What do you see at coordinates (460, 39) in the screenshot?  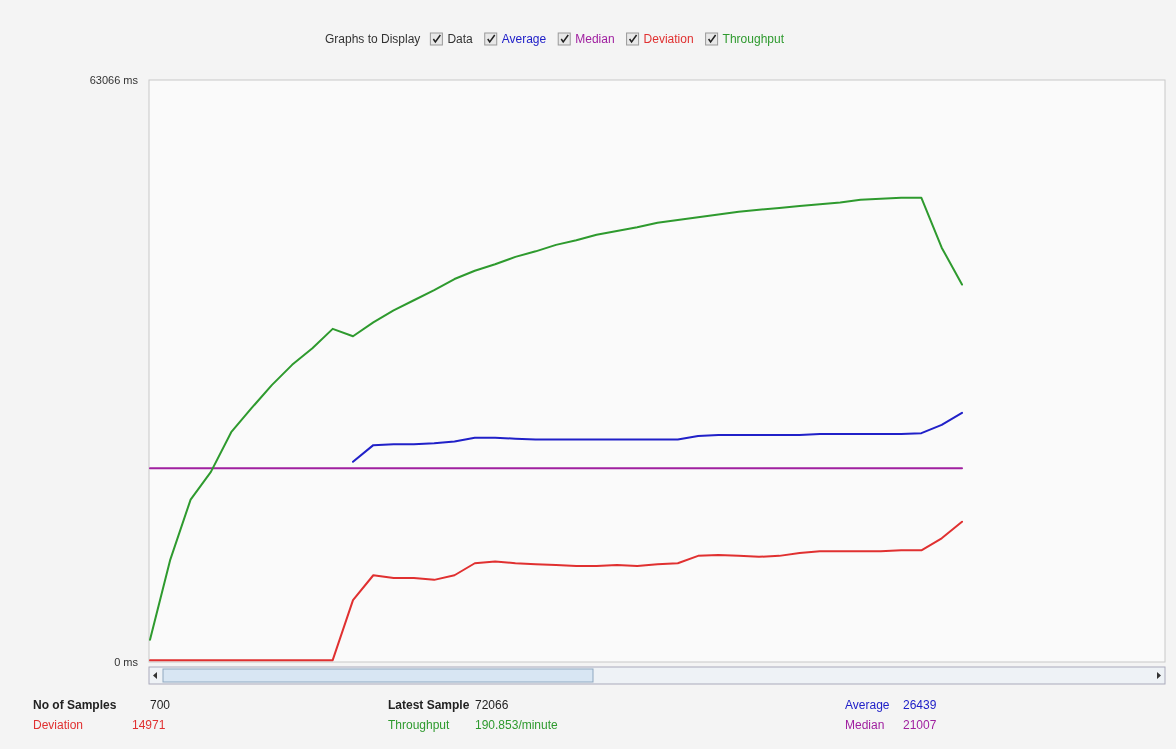 I see `text: Data` at bounding box center [460, 39].